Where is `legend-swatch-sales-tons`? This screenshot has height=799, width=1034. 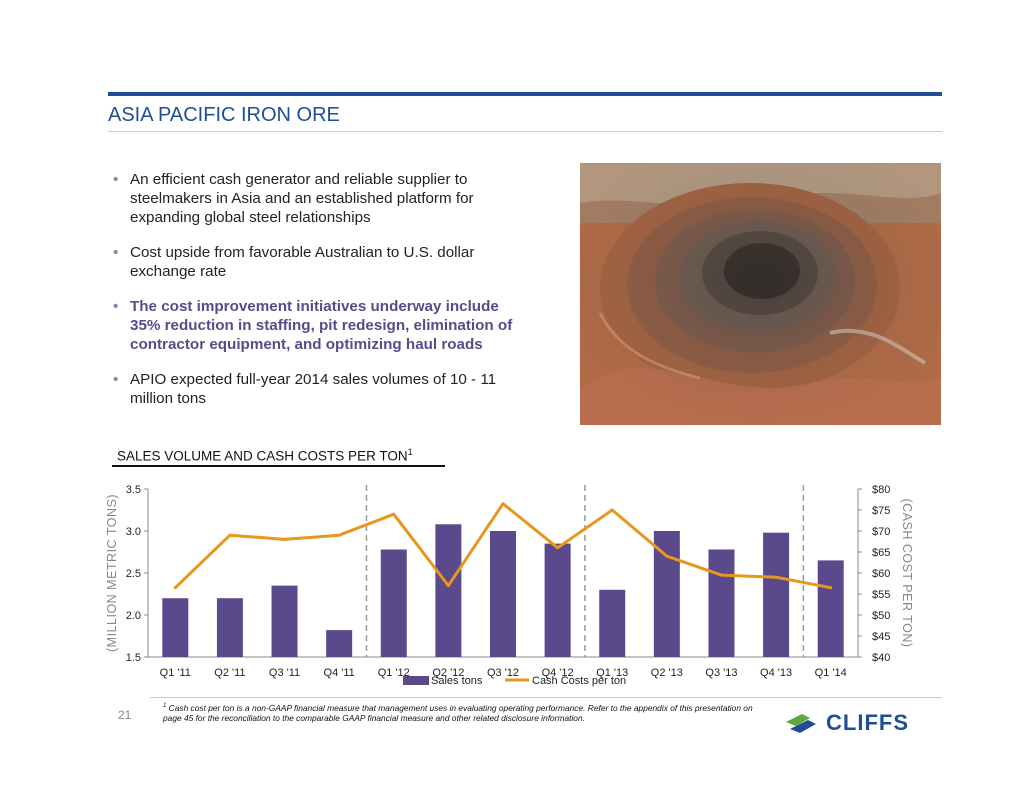
legend-swatch-sales-tons is located at coordinates (416, 680).